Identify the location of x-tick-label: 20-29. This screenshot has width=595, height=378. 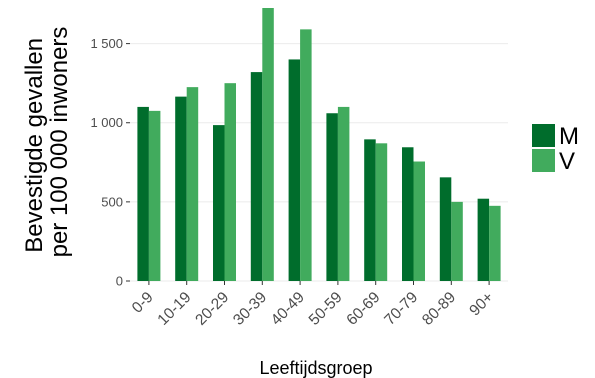
(212, 309).